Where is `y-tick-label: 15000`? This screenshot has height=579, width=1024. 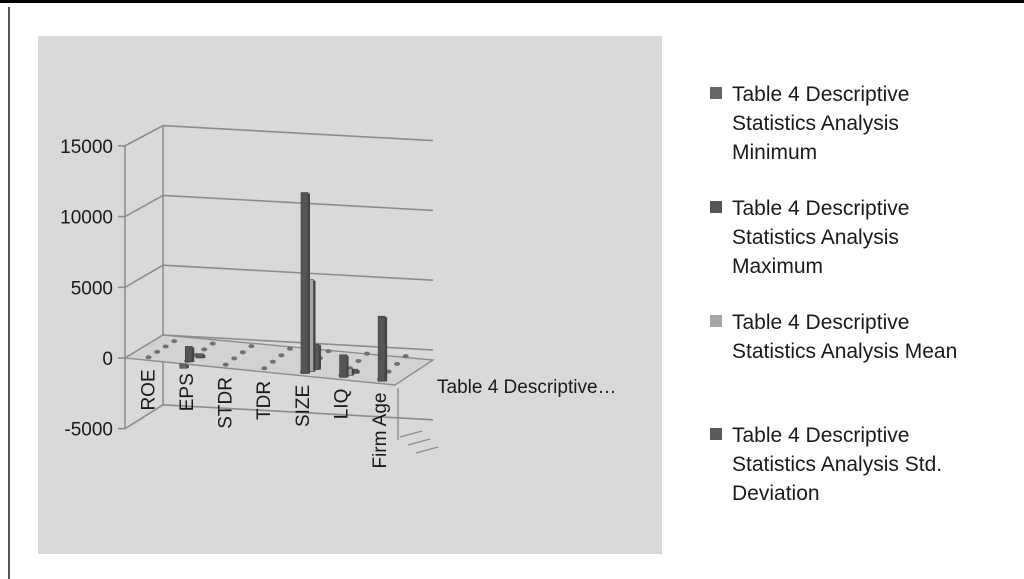 y-tick-label: 15000 is located at coordinates (86, 147).